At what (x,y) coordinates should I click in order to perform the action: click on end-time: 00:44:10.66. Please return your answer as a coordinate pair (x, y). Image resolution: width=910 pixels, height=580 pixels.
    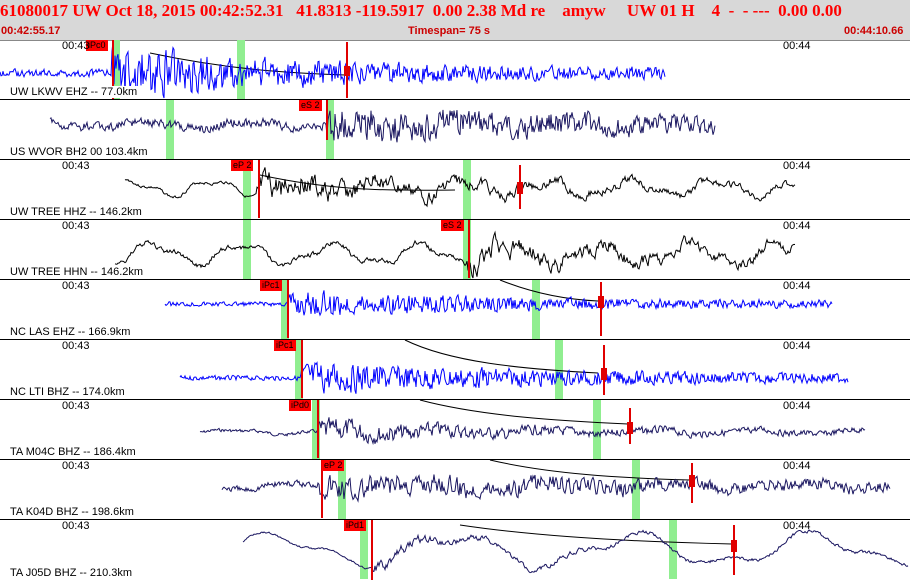
    Looking at the image, I should click on (874, 31).